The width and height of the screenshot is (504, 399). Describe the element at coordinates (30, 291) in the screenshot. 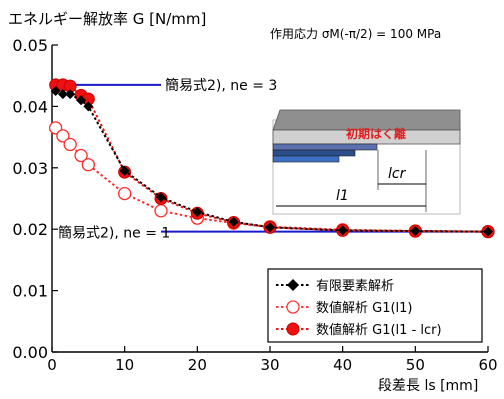

I see `y-tick-label: 0.01` at that location.